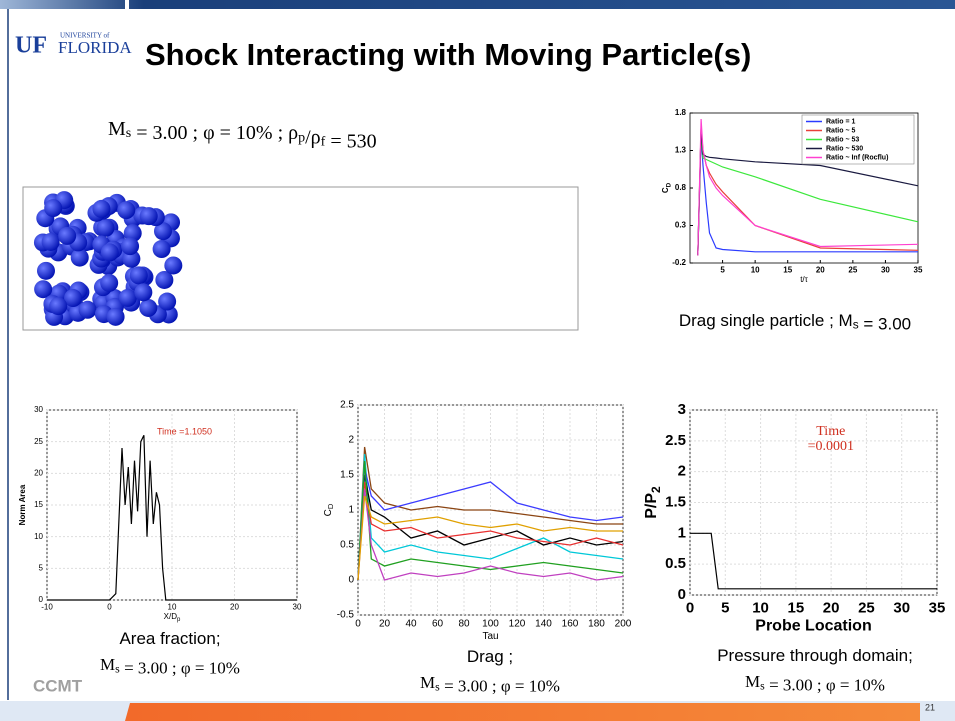  Describe the element at coordinates (885, 269) in the screenshot. I see `x-tick-label: 30` at that location.